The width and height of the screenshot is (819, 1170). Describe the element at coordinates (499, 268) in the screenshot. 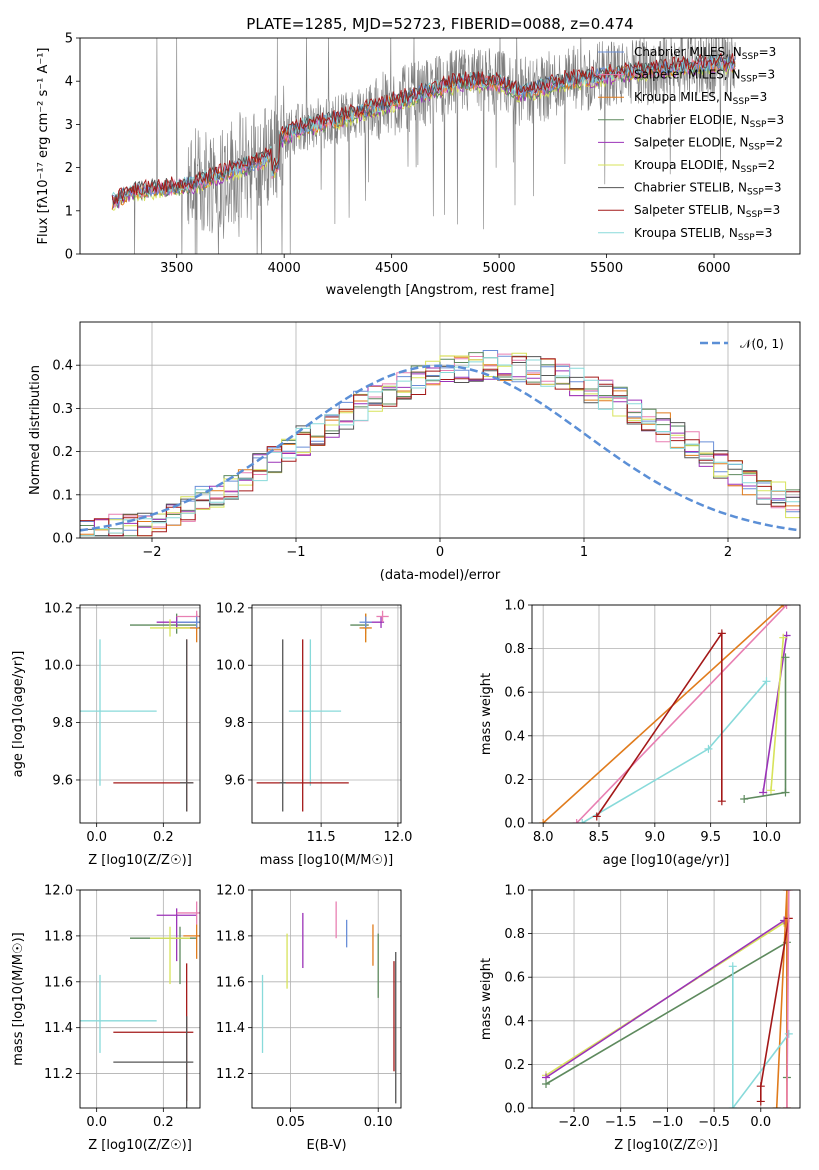

I see `x-tick-label: 5000` at that location.